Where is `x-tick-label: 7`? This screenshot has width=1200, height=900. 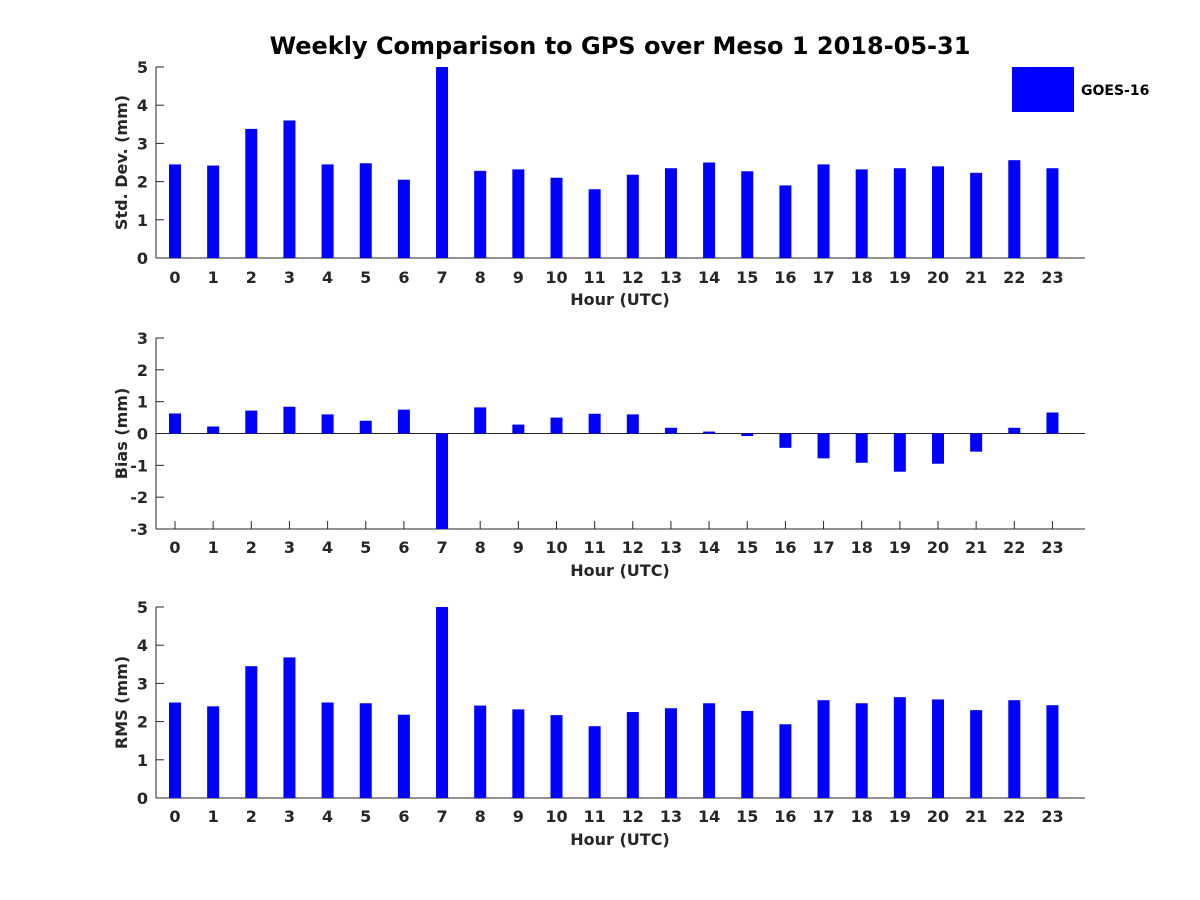
x-tick-label: 7 is located at coordinates (441, 547).